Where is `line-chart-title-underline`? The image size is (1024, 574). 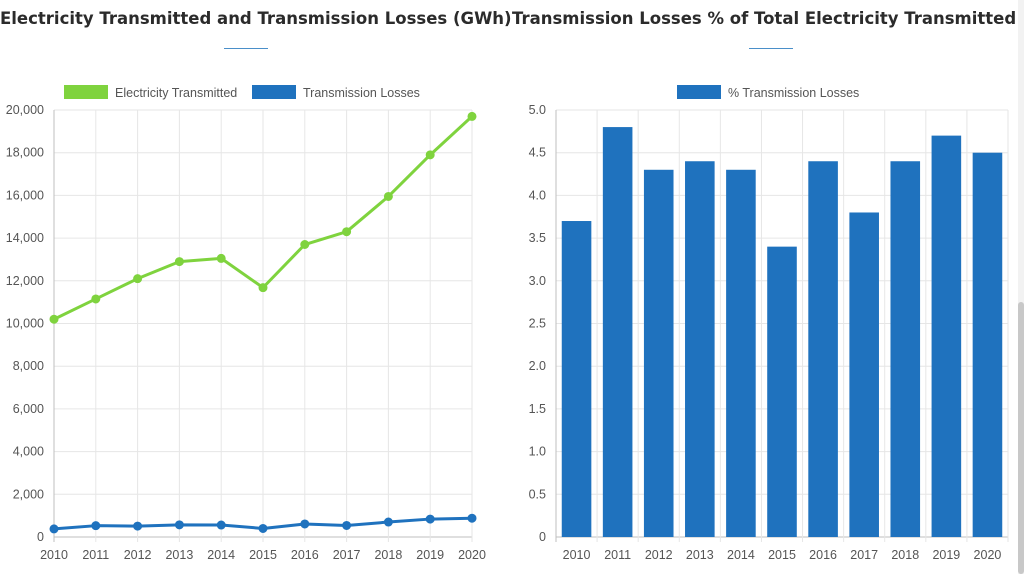
line-chart-title-underline is located at coordinates (246, 48).